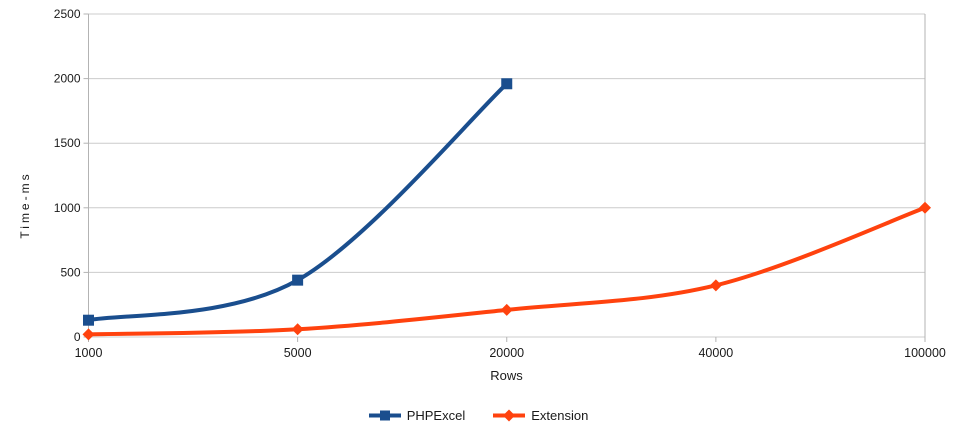 The image size is (957, 433). Describe the element at coordinates (560, 415) in the screenshot. I see `legend-label-extension: Extension` at that location.